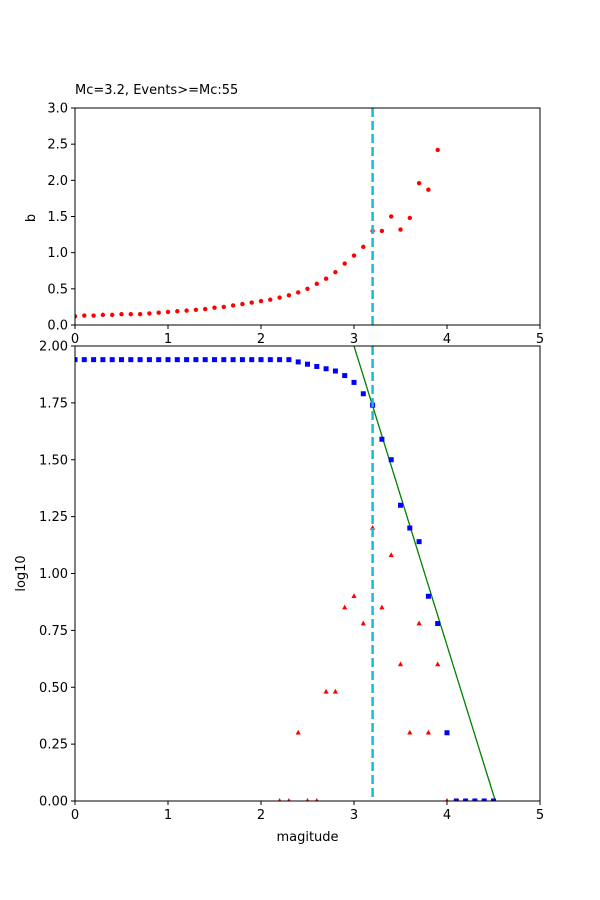 The height and width of the screenshot is (900, 600). I want to click on x-tick-label: 1, so click(168, 815).